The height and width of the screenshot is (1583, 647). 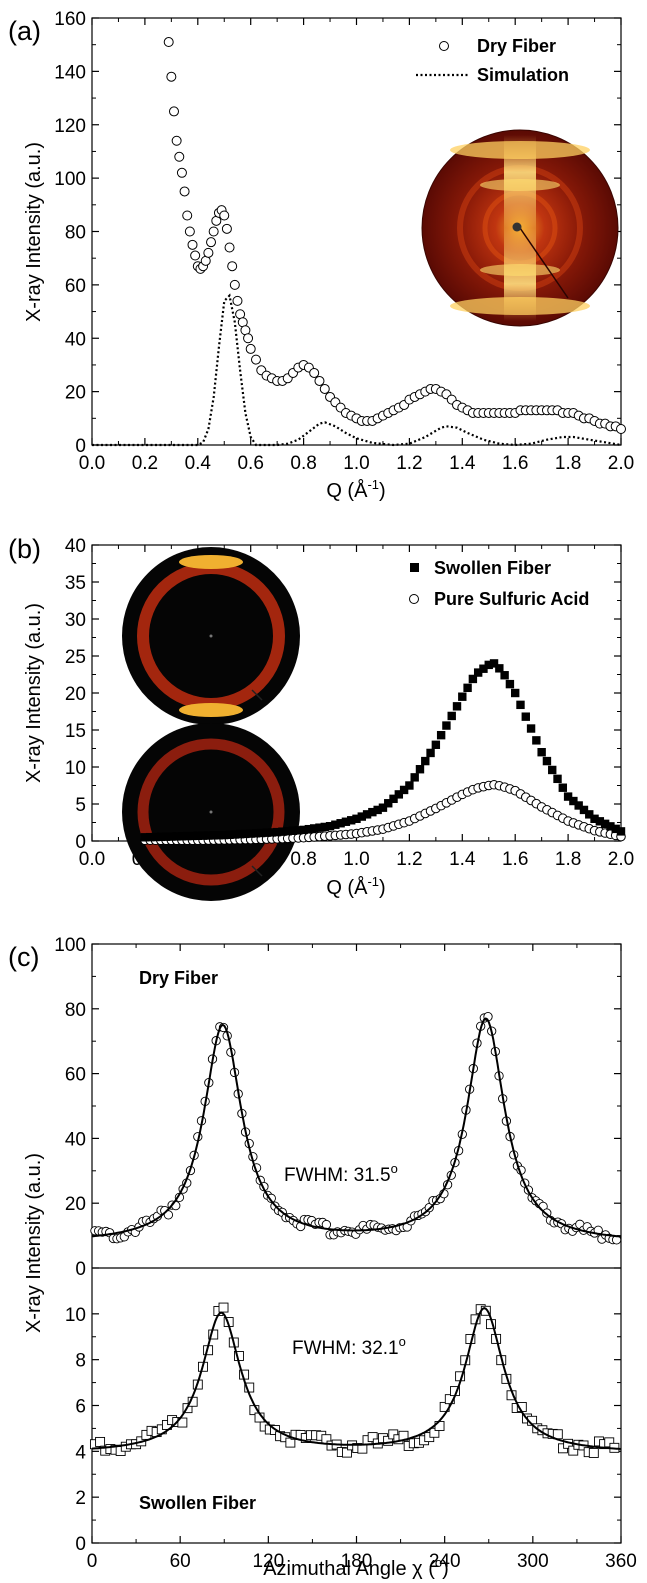 I want to click on panel-a-x-tick-label: 0.2, so click(x=145, y=463).